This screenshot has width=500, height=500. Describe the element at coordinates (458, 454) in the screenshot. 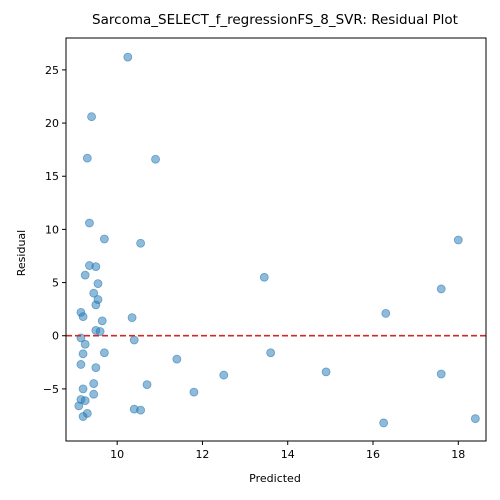

I see `x-tick-label-18: 18` at that location.